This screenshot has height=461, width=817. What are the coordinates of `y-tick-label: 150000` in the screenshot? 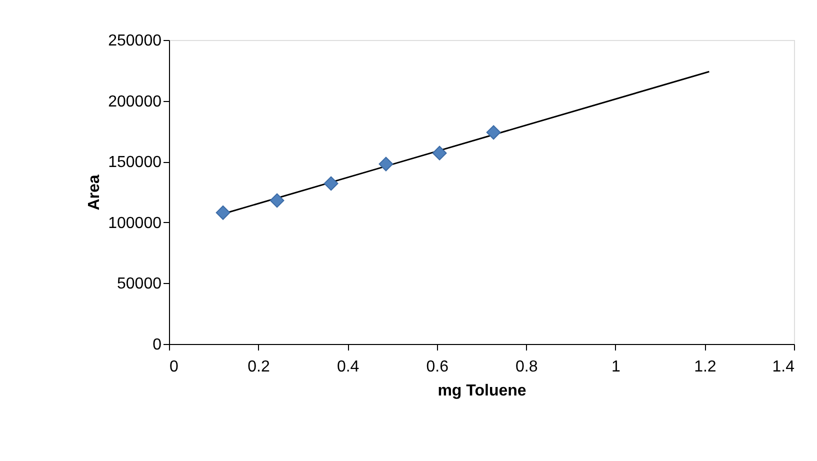 It's located at (135, 163).